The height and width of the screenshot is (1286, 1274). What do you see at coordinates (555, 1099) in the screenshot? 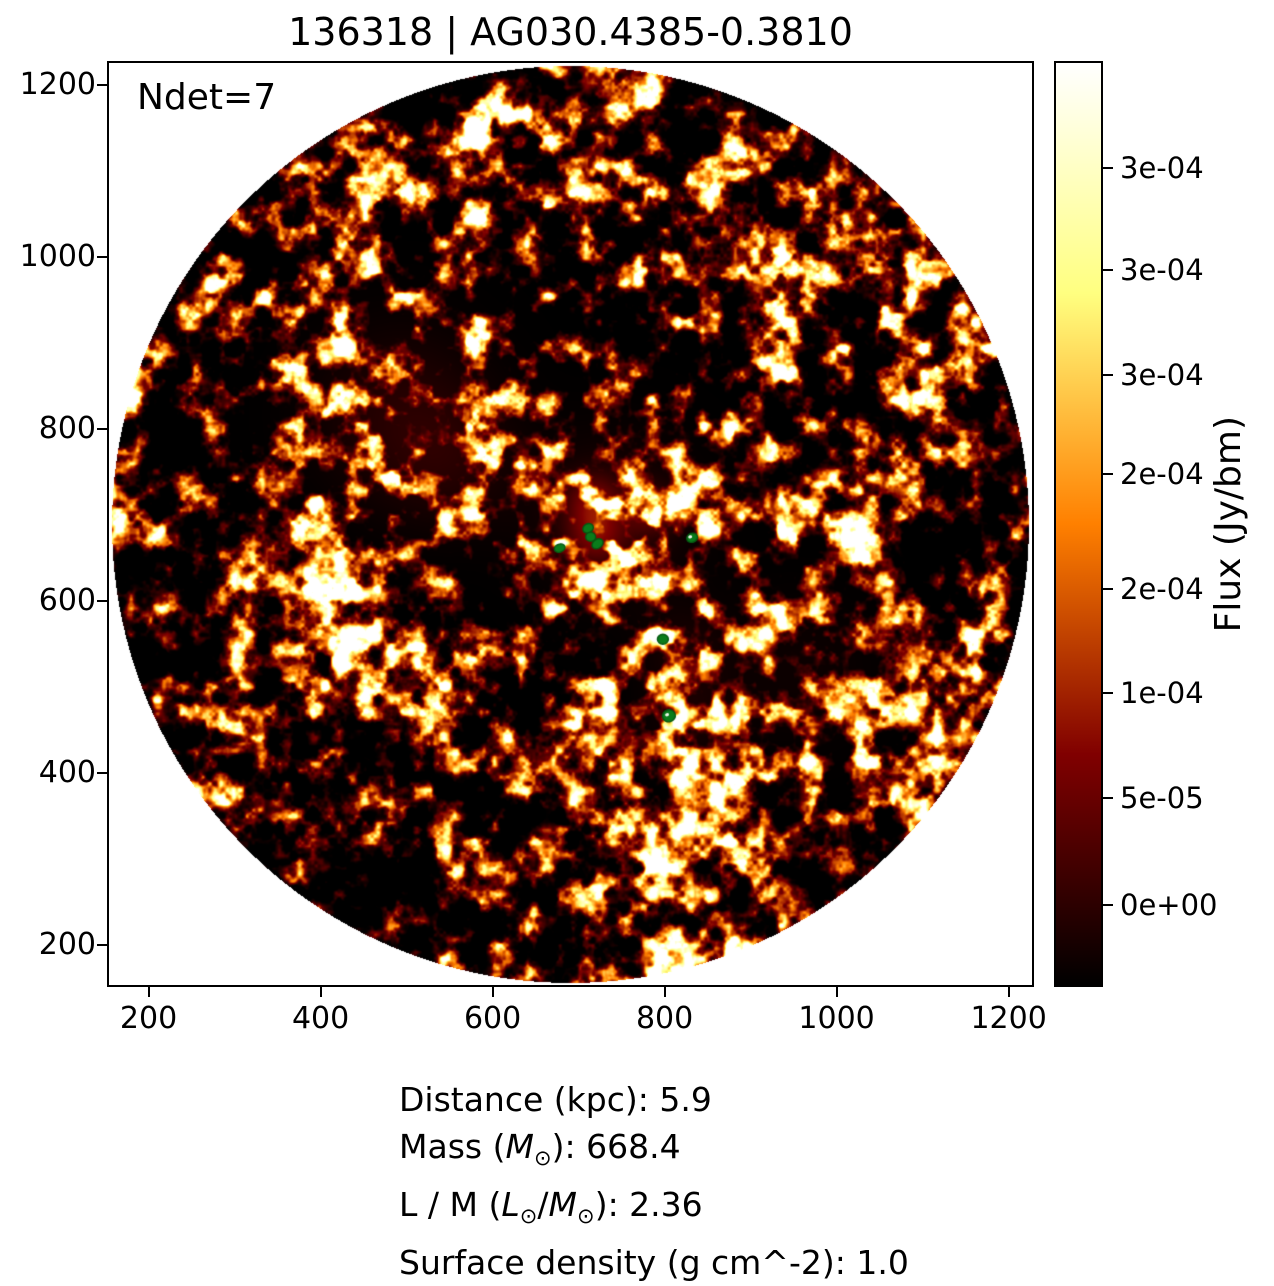
I see `info-line: Distance (kpc): 5.9` at bounding box center [555, 1099].